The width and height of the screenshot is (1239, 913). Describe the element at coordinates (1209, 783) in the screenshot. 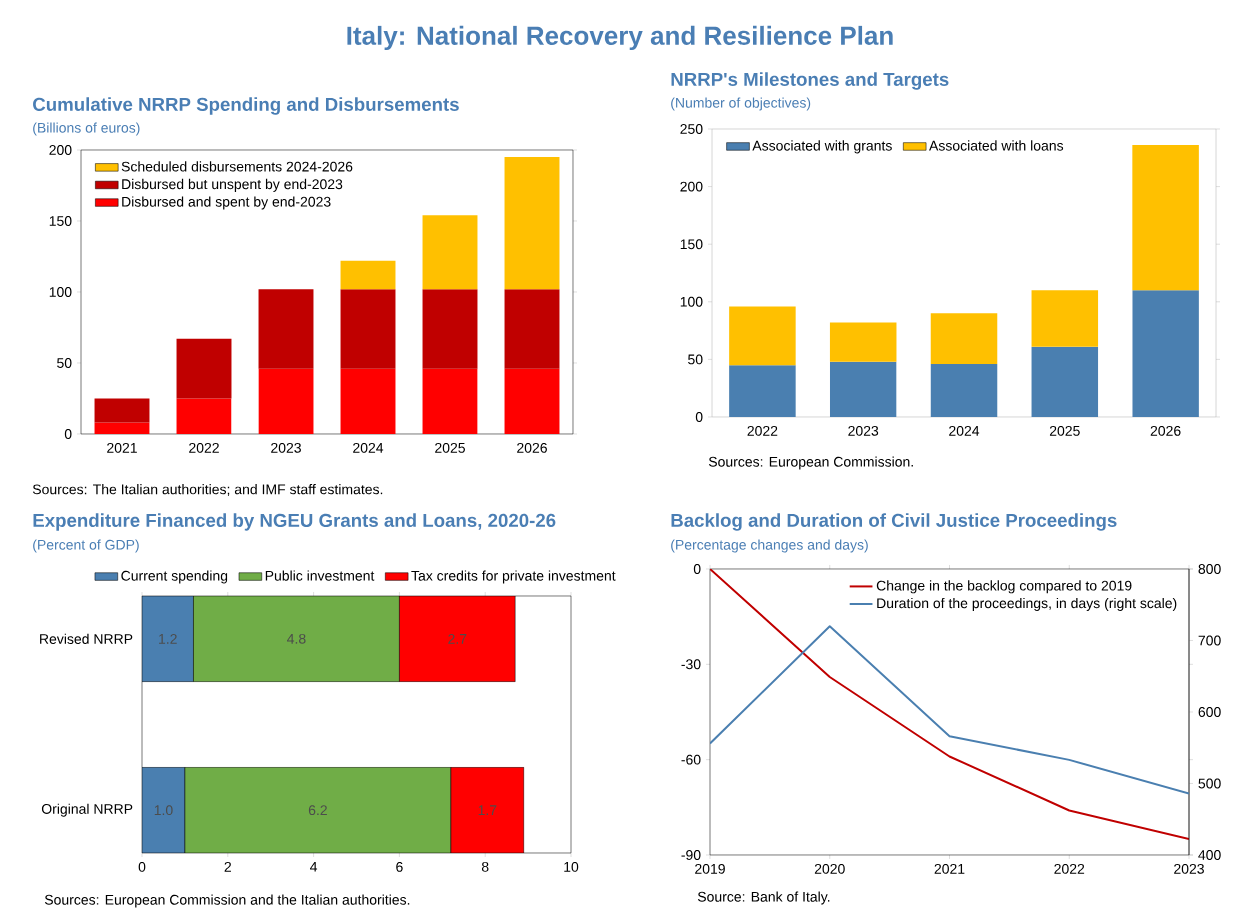

I see `y2-tick-label: 500` at that location.